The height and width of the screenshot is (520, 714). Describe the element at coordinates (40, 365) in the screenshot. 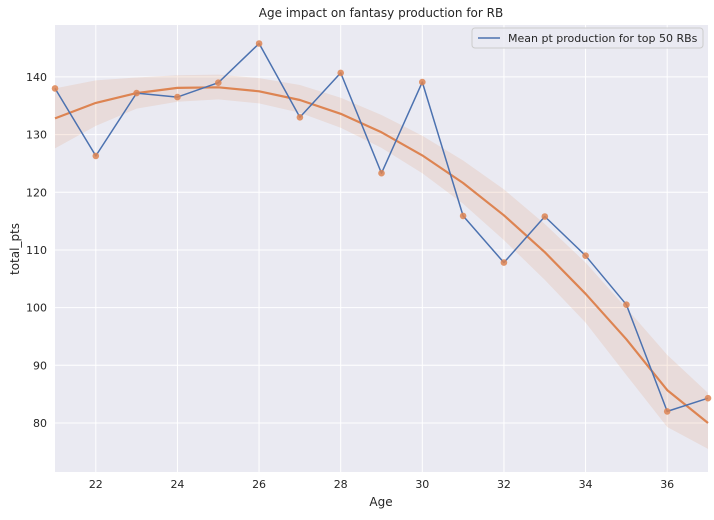

I see `y-tick-label: 90` at that location.